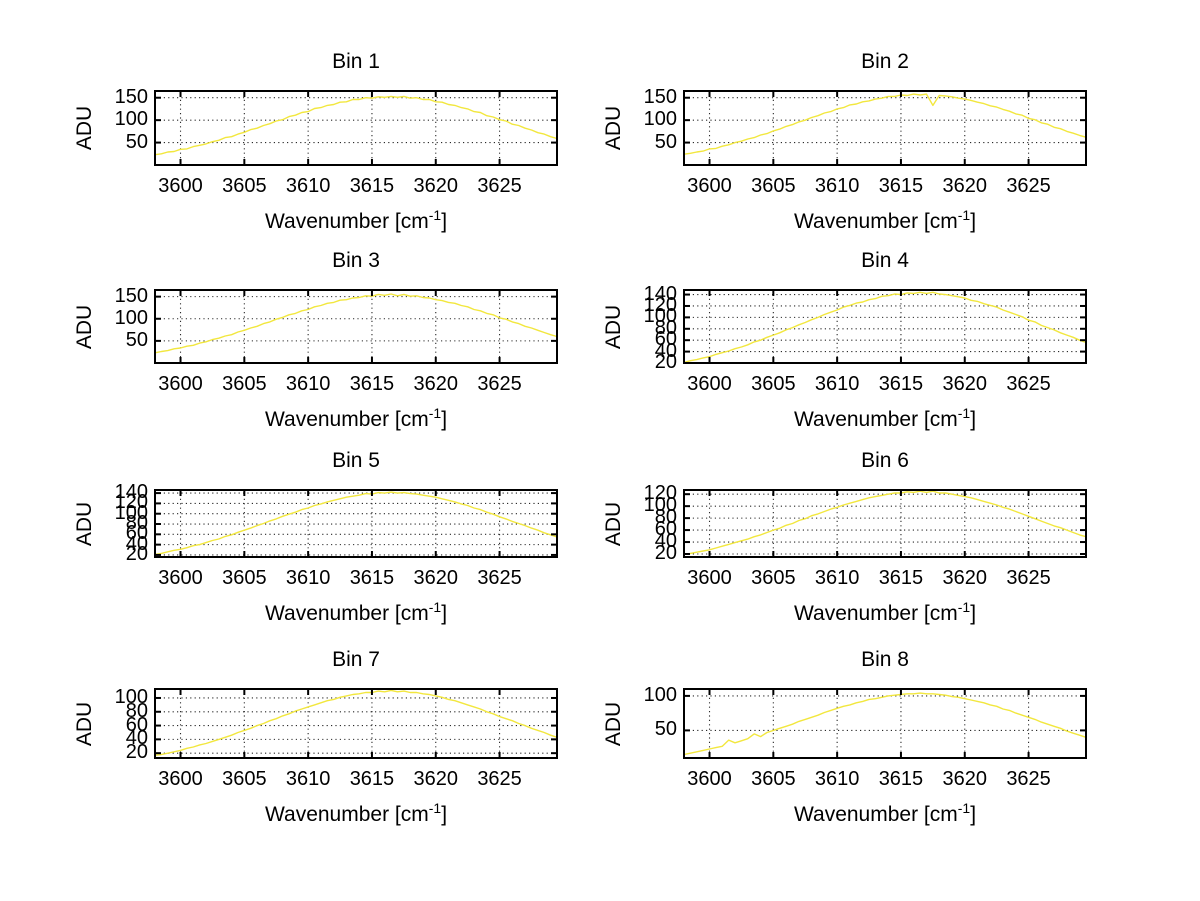  Describe the element at coordinates (356, 659) in the screenshot. I see `subplot-title: Bin 7` at that location.